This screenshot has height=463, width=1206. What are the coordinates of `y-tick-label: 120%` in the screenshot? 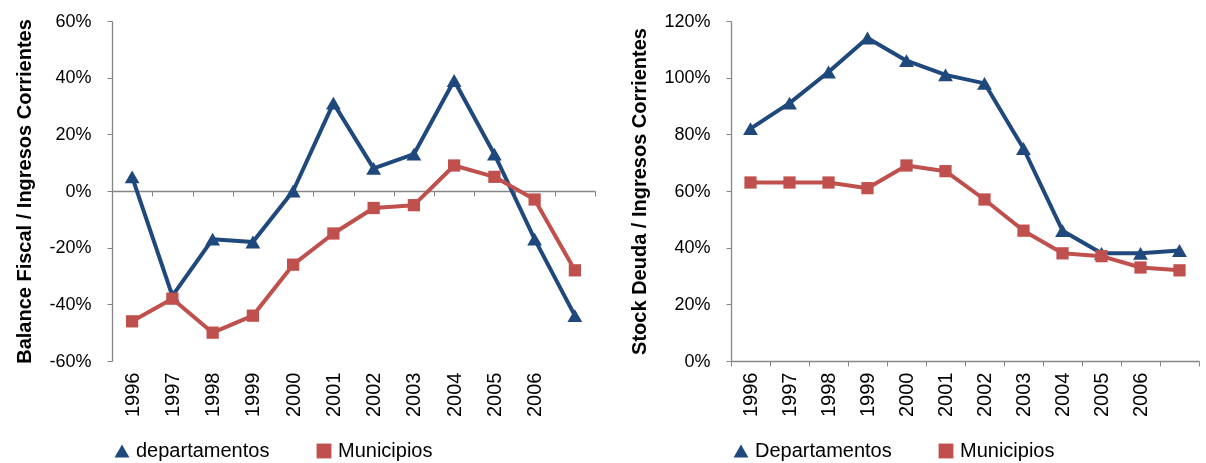 It's located at (687, 20).